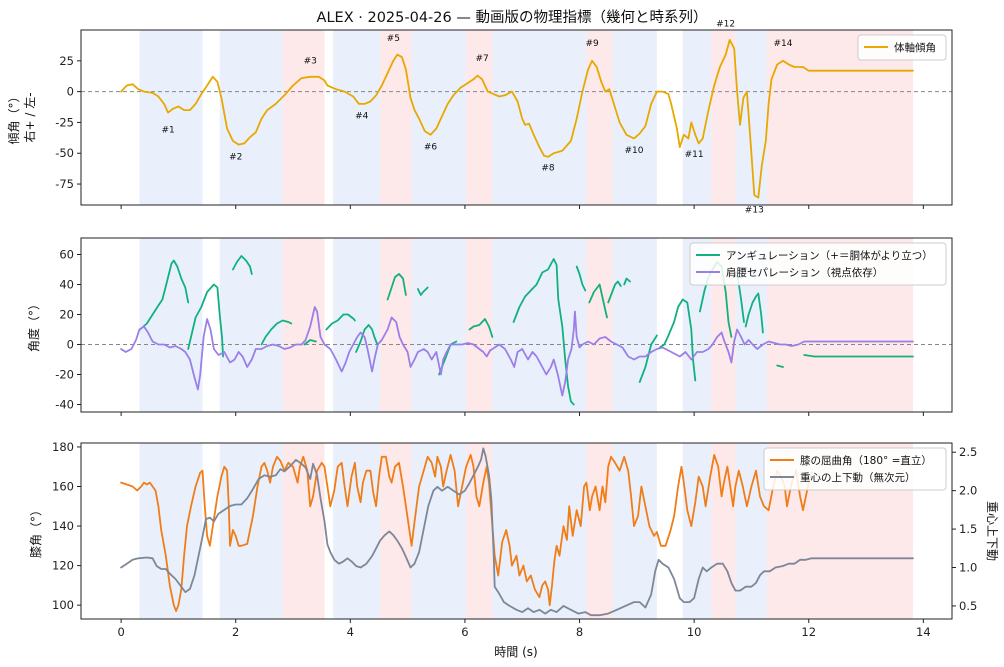 The width and height of the screenshot is (1004, 667). Describe the element at coordinates (968, 491) in the screenshot. I see `y-right-tick-label: 2.0` at that location.